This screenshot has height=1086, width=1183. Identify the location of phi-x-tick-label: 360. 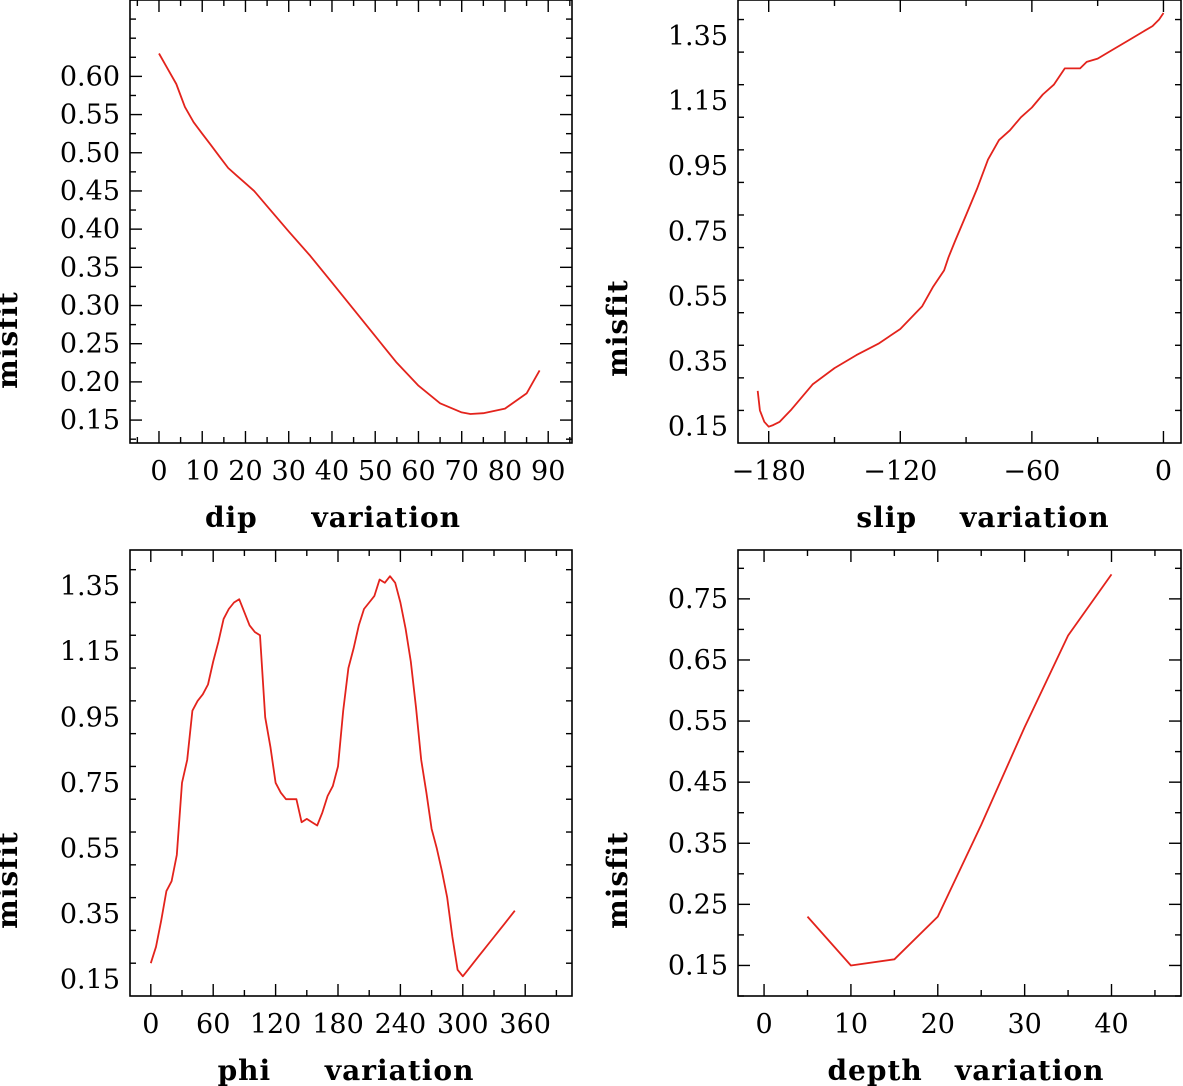
(525, 1024).